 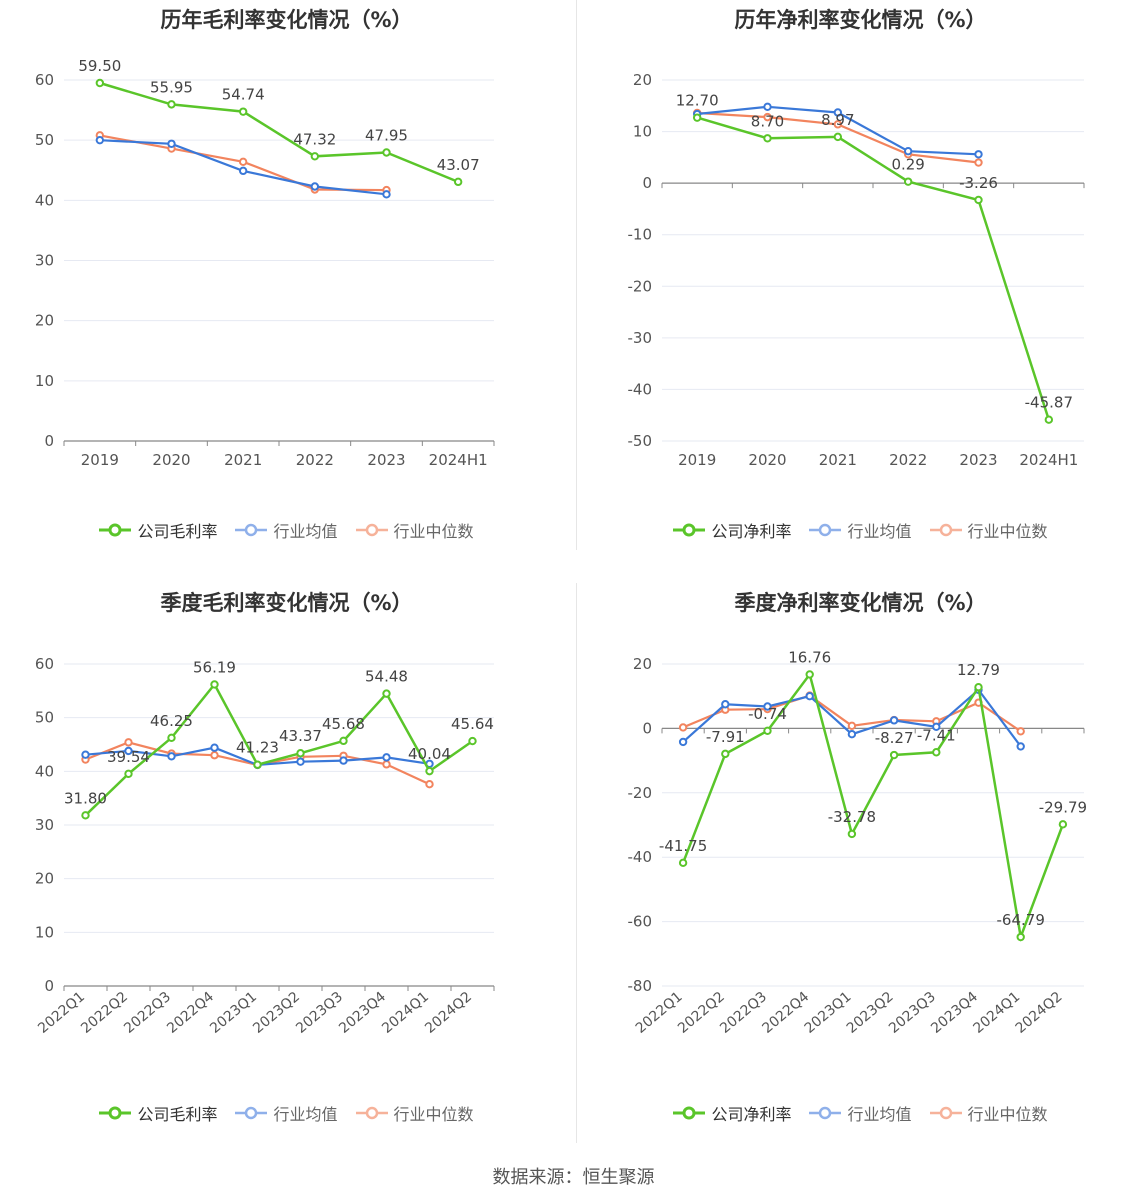 I want to click on data-label: -0.74, so click(x=767, y=714).